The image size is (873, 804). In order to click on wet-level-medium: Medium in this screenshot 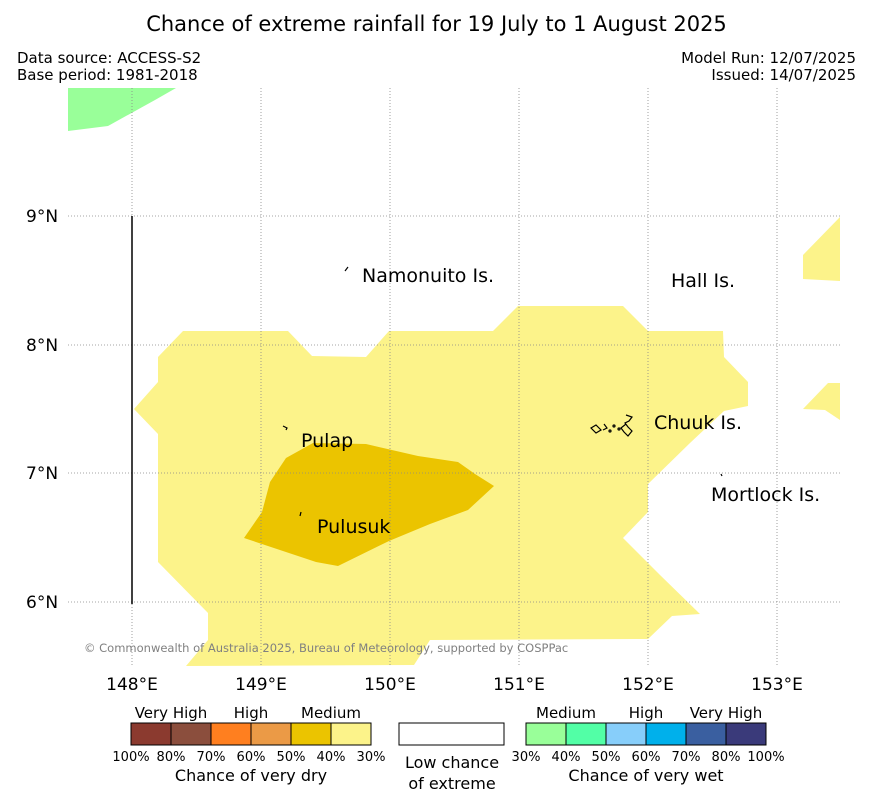, I will do `click(566, 713)`.